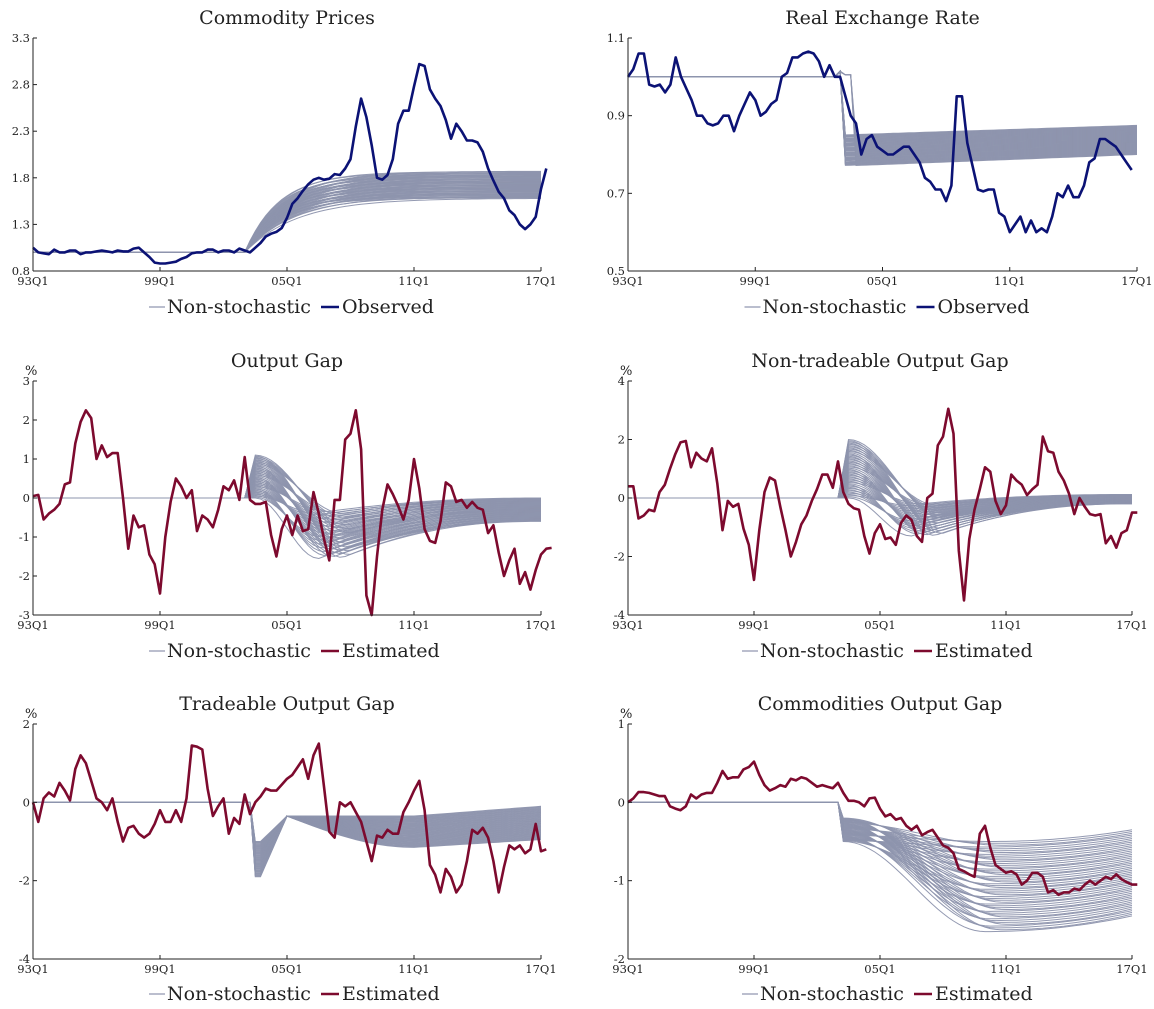 The width and height of the screenshot is (1154, 1009). Describe the element at coordinates (21, 85) in the screenshot. I see `y-tick-label: 2.8` at that location.